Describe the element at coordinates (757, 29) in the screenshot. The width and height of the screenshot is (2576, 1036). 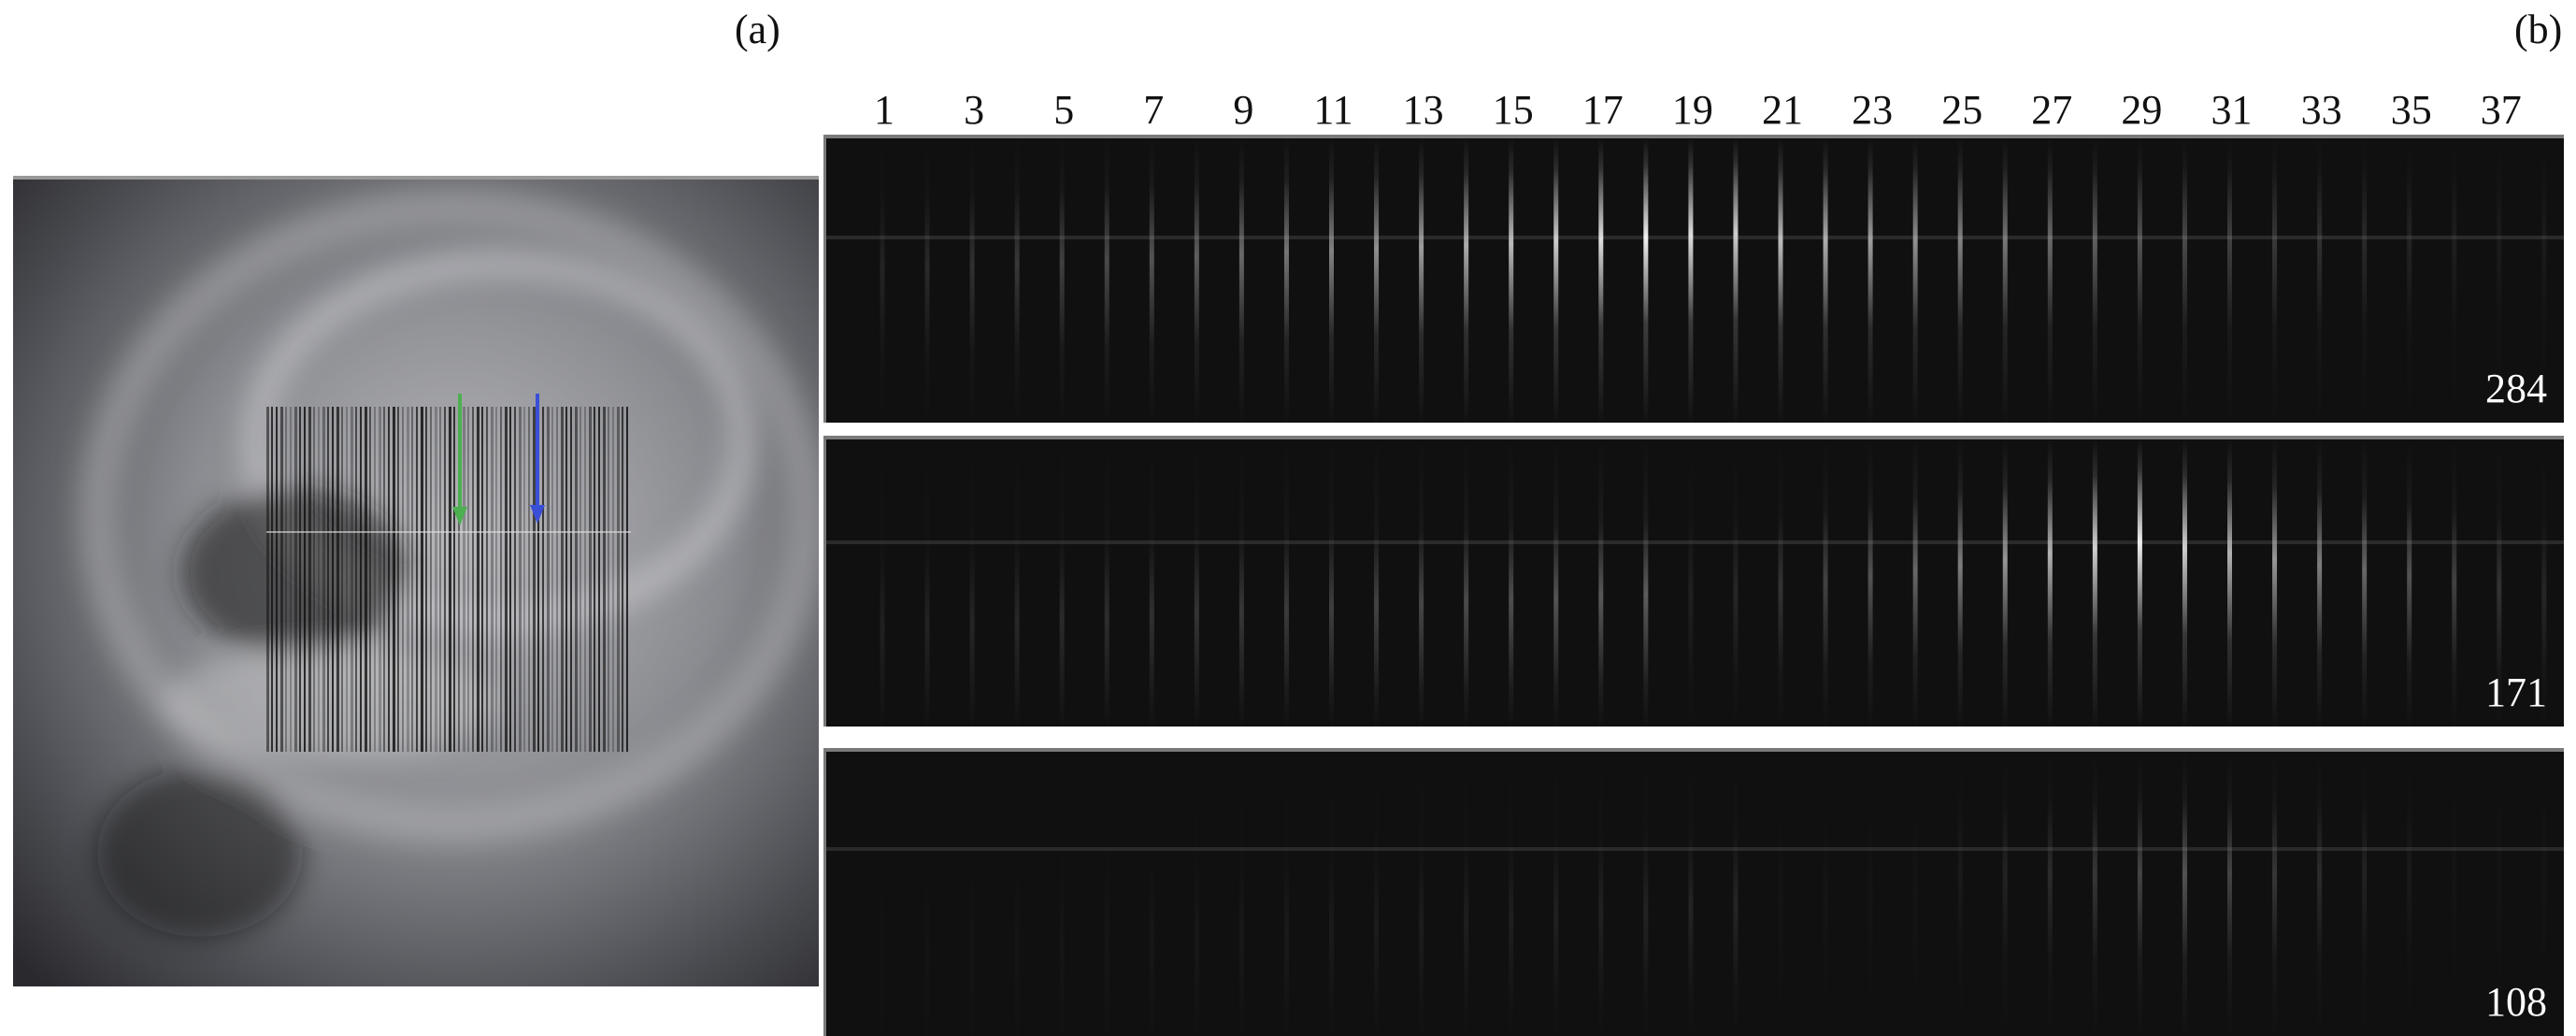
I see `panel-a-label: (a)` at that location.